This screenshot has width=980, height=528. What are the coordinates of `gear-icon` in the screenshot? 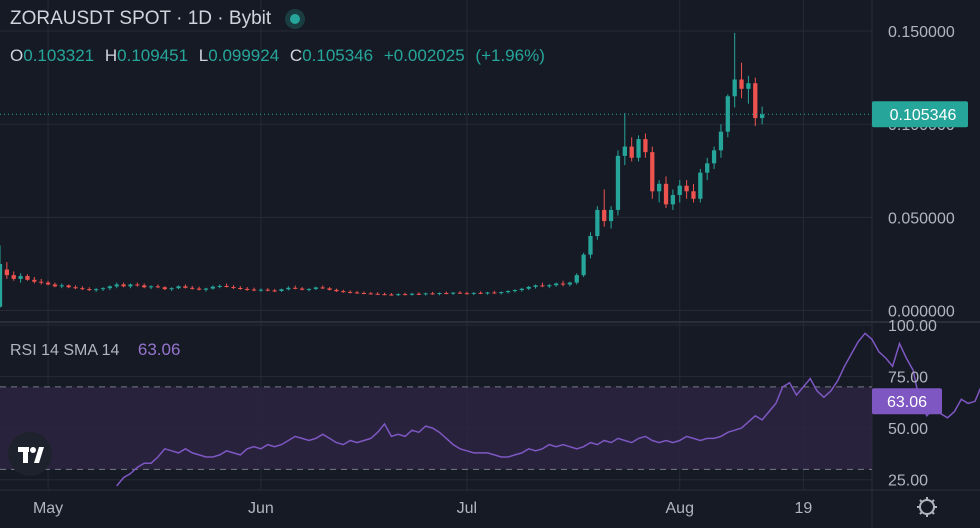 It's located at (927, 507).